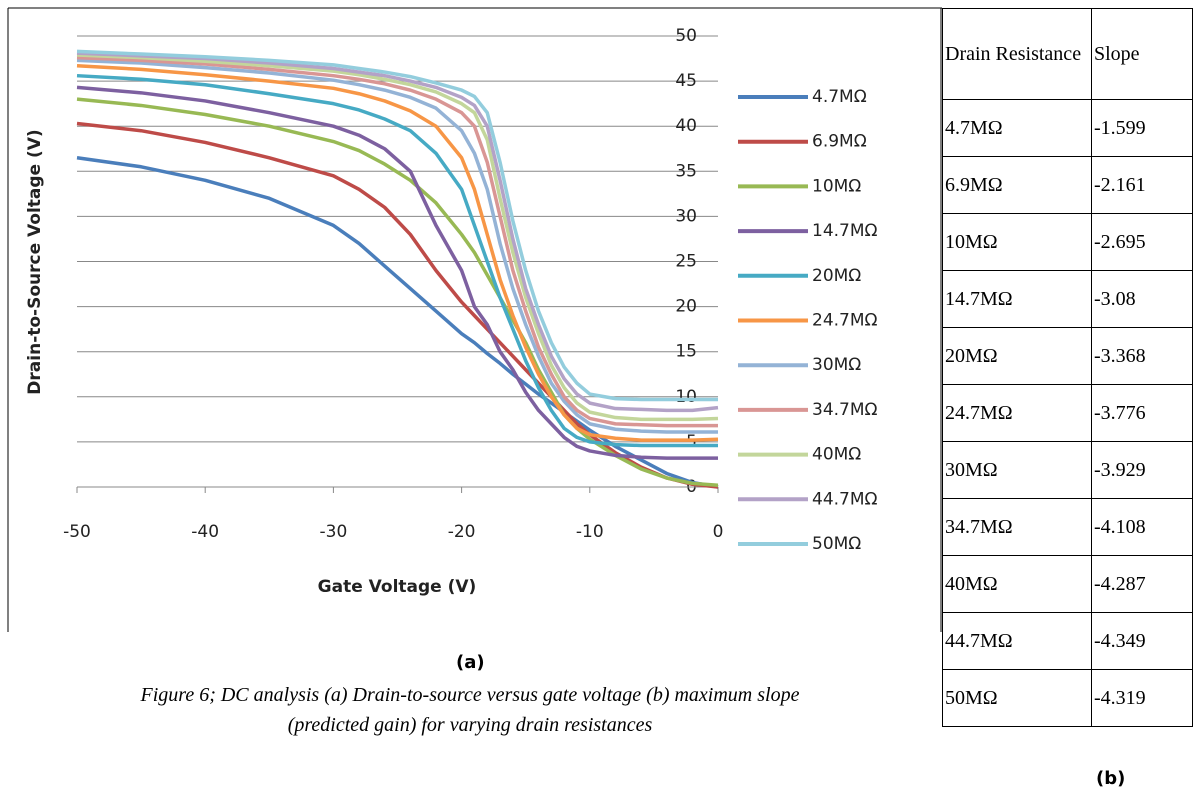 This screenshot has height=798, width=1193. Describe the element at coordinates (836, 544) in the screenshot. I see `legend-label: 50MΩ` at that location.